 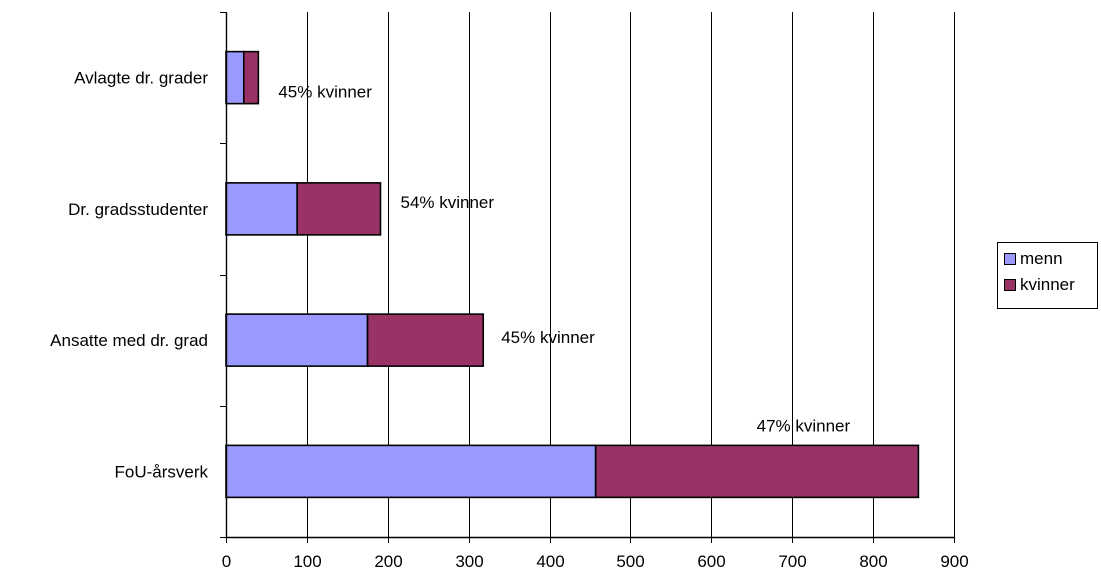 What do you see at coordinates (388, 561) in the screenshot?
I see `x-tick-label: 200` at bounding box center [388, 561].